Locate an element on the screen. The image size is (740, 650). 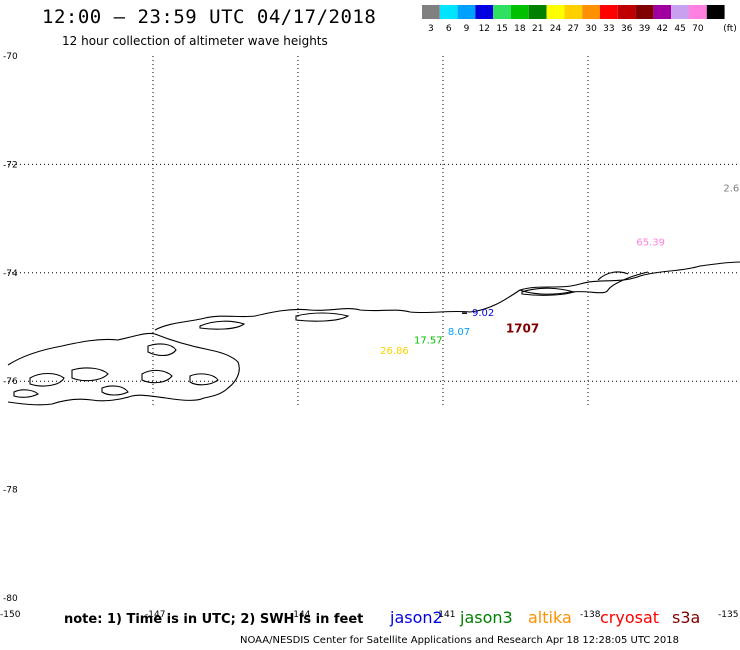
longitude-label: -138 is located at coordinates (590, 615).